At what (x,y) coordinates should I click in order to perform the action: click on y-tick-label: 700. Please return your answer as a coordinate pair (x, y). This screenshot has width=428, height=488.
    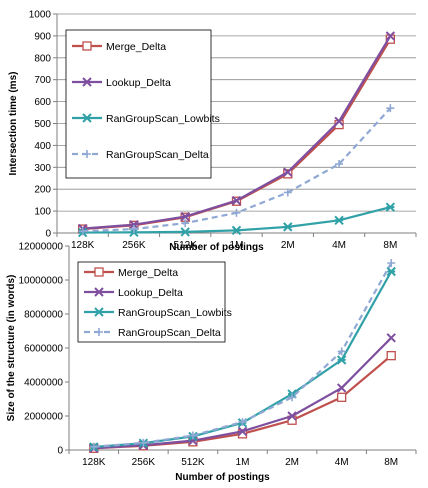
    Looking at the image, I should click on (42, 80).